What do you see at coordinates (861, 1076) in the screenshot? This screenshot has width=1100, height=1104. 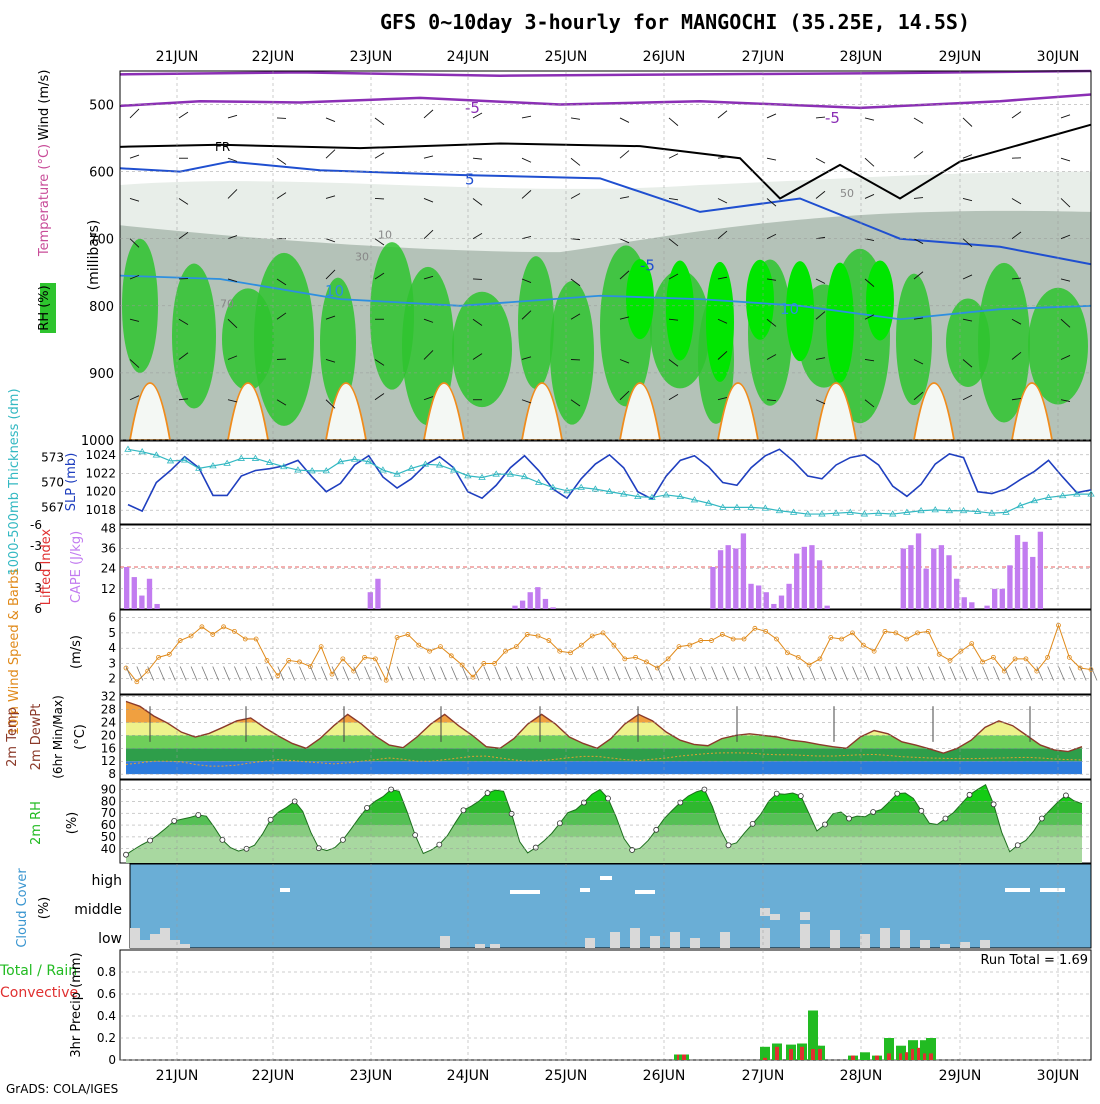 I see `date-label-bottom: 28JUN` at bounding box center [861, 1076].